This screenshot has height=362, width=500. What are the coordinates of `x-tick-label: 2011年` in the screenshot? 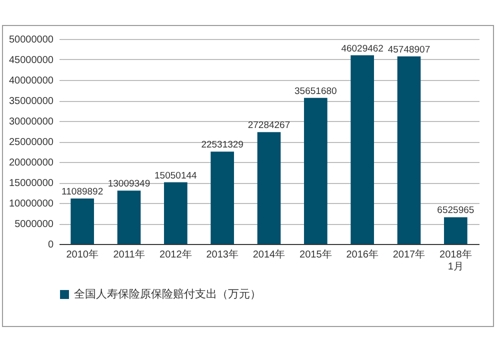 It's located at (129, 254).